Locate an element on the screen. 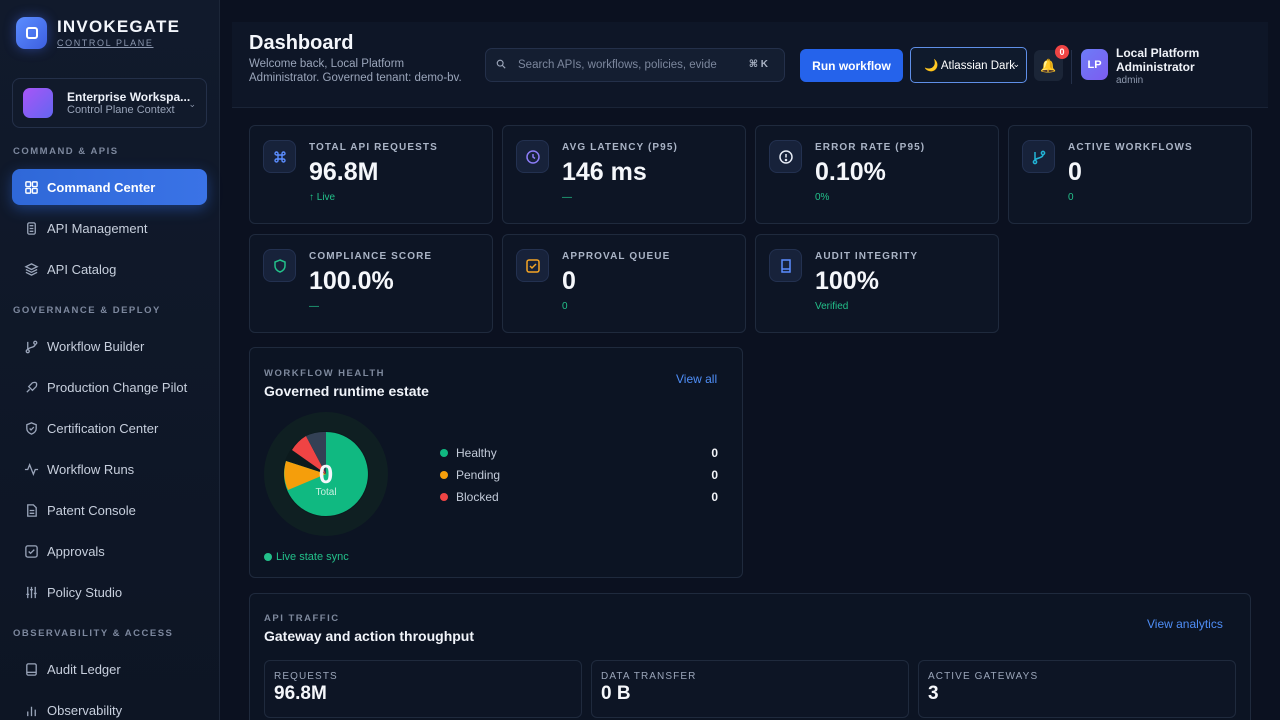  bell-icon: 🔔 is located at coordinates (1048, 65).